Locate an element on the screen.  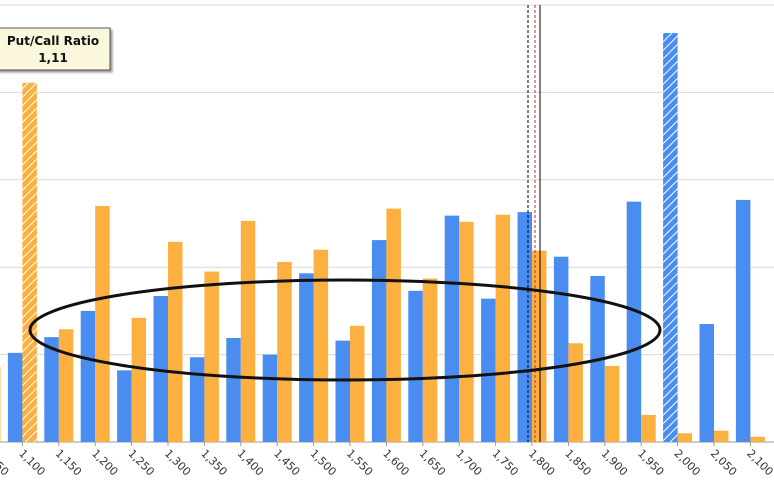
x-tick-label: 1,250 is located at coordinates (140, 462).